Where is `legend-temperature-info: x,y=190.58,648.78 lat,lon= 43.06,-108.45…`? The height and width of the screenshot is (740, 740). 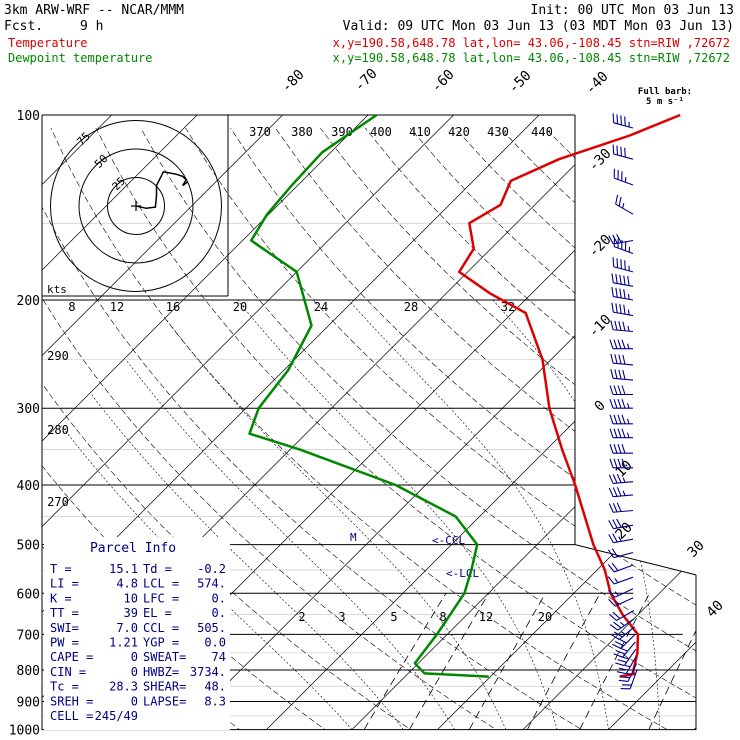 legend-temperature-info: x,y=190.58,648.78 lat,lon= 43.06,-108.45… is located at coordinates (531, 43).